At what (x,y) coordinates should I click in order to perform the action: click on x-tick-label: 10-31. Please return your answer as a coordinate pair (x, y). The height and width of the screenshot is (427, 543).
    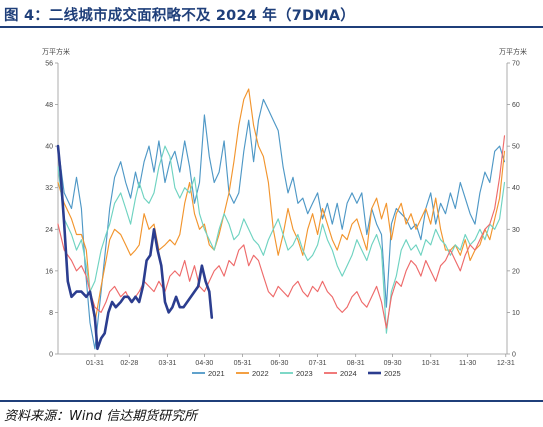
    Looking at the image, I should click on (431, 363).